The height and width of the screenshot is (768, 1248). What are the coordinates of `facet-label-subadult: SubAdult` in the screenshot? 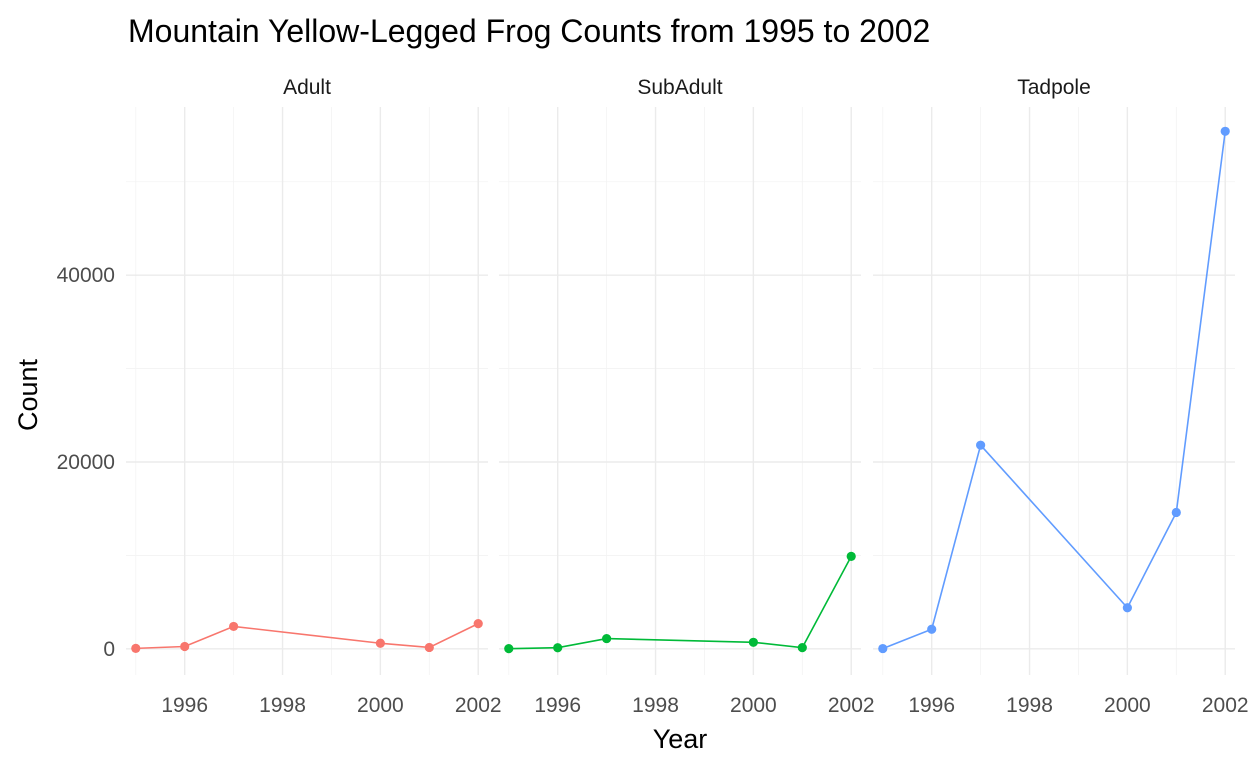 It's located at (679, 87).